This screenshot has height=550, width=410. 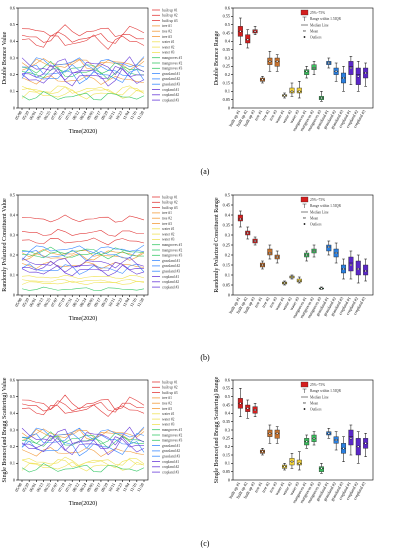 I want to click on x-tick-label: 06/01, so click(x=32, y=487).